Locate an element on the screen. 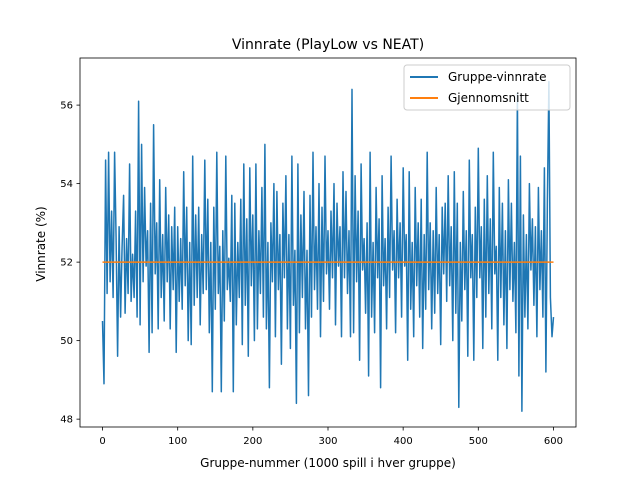  y-axis-label: Vinnrate (%) is located at coordinates (41, 243).